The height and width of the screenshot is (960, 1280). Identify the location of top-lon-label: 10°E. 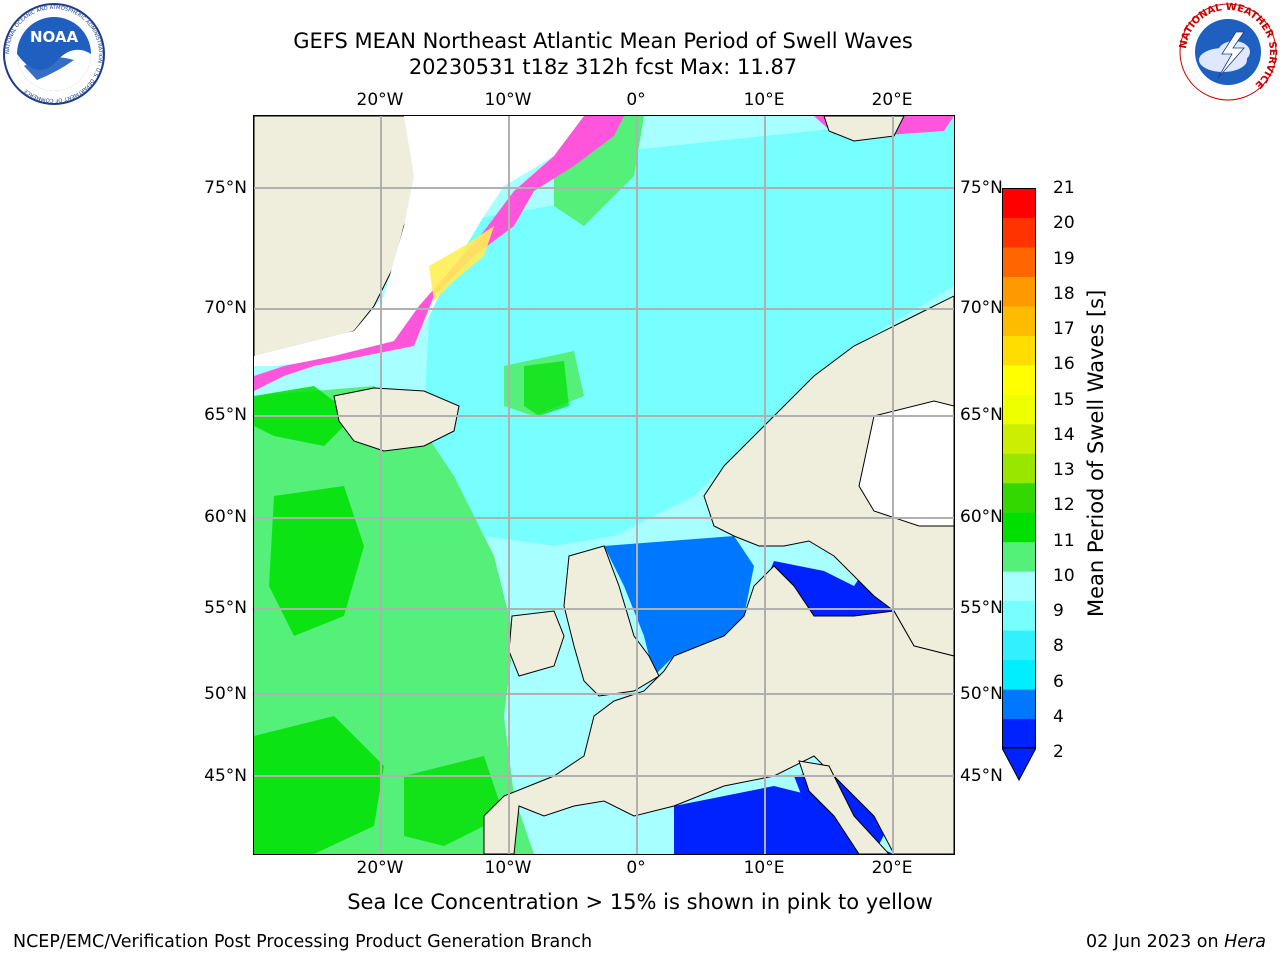
(764, 100).